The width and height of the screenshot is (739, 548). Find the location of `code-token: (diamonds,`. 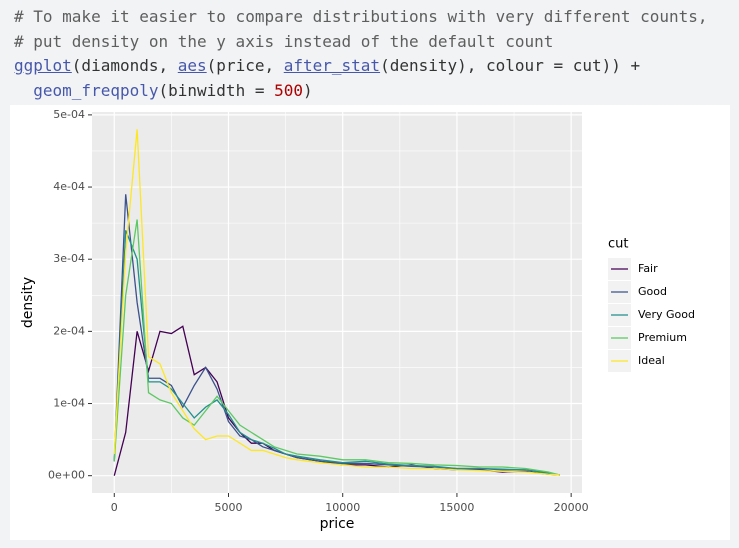

code-token: (diamonds, is located at coordinates (124, 65).